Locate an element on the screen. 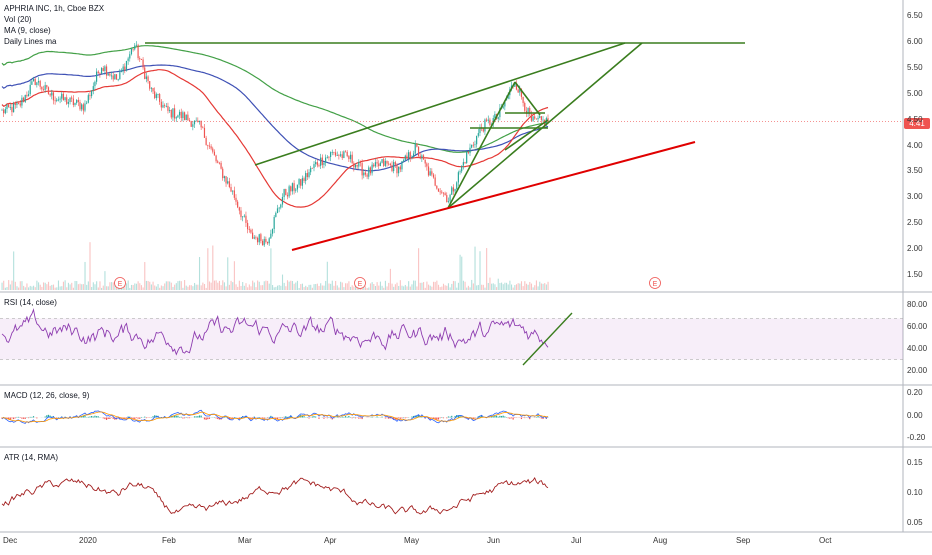  macd-title: MACD (12, 26, close, 9) is located at coordinates (46, 396).